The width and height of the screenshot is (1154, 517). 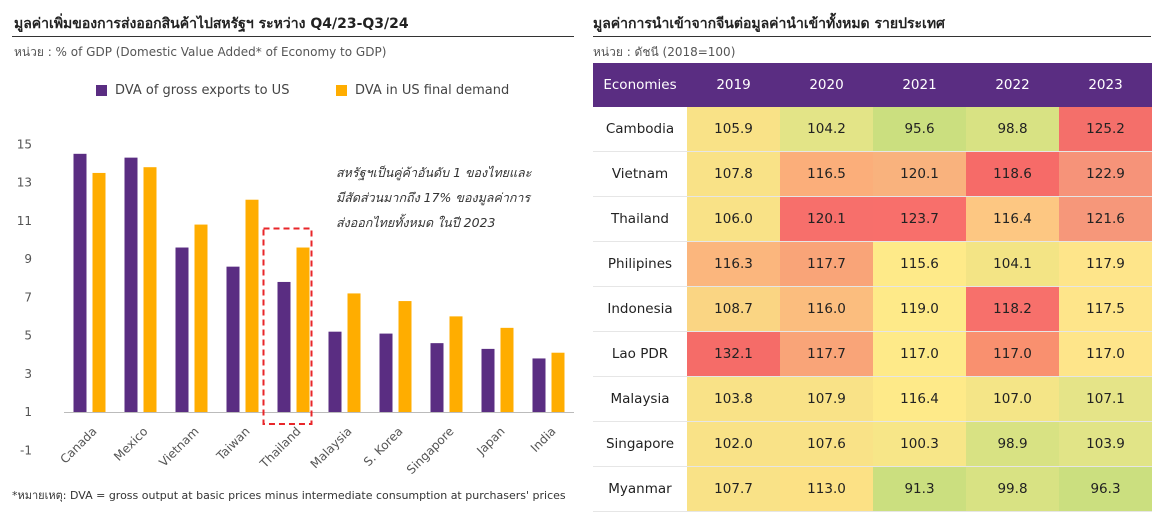 I want to click on heatmap-cell: 103.9, so click(x=1105, y=444).